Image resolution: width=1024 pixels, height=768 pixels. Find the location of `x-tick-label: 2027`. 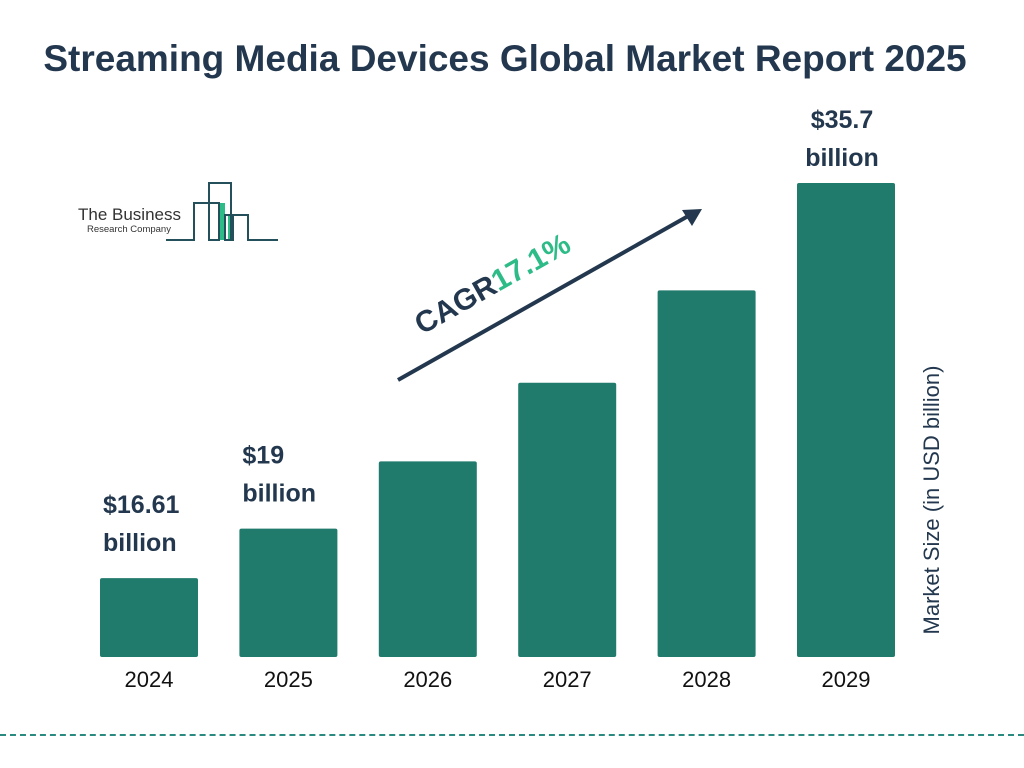

x-tick-label: 2027 is located at coordinates (567, 679).